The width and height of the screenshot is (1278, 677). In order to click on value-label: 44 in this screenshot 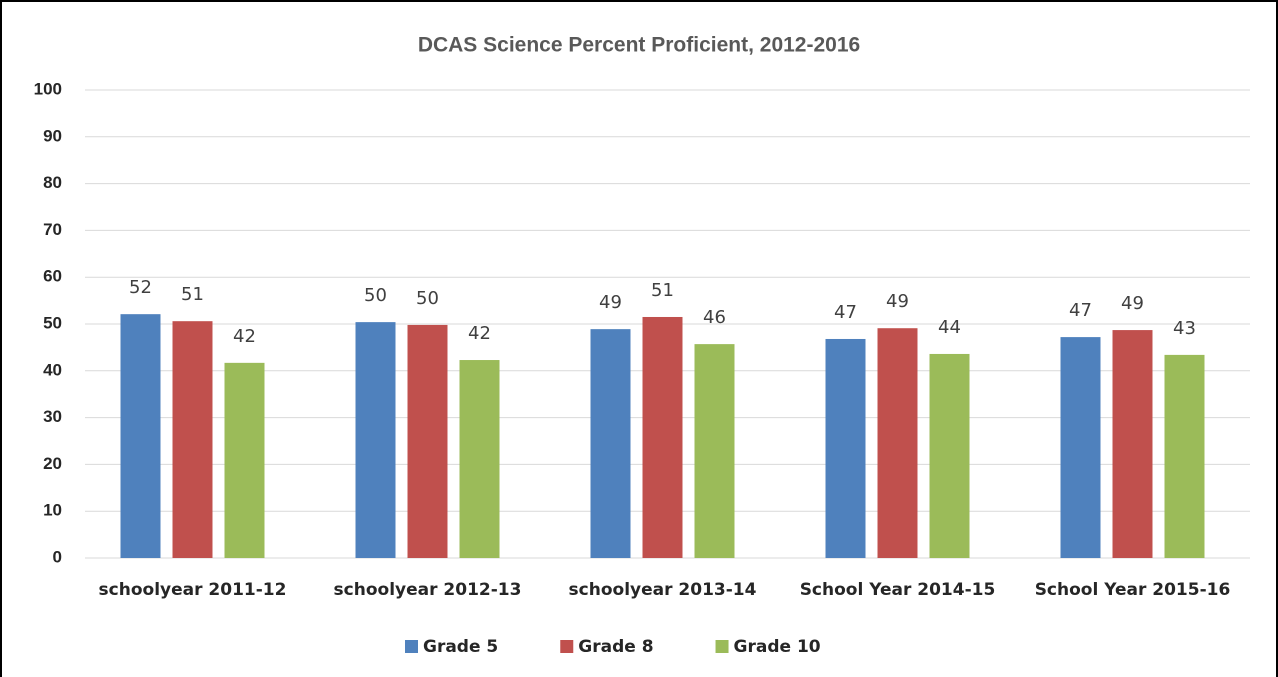, I will do `click(949, 327)`.